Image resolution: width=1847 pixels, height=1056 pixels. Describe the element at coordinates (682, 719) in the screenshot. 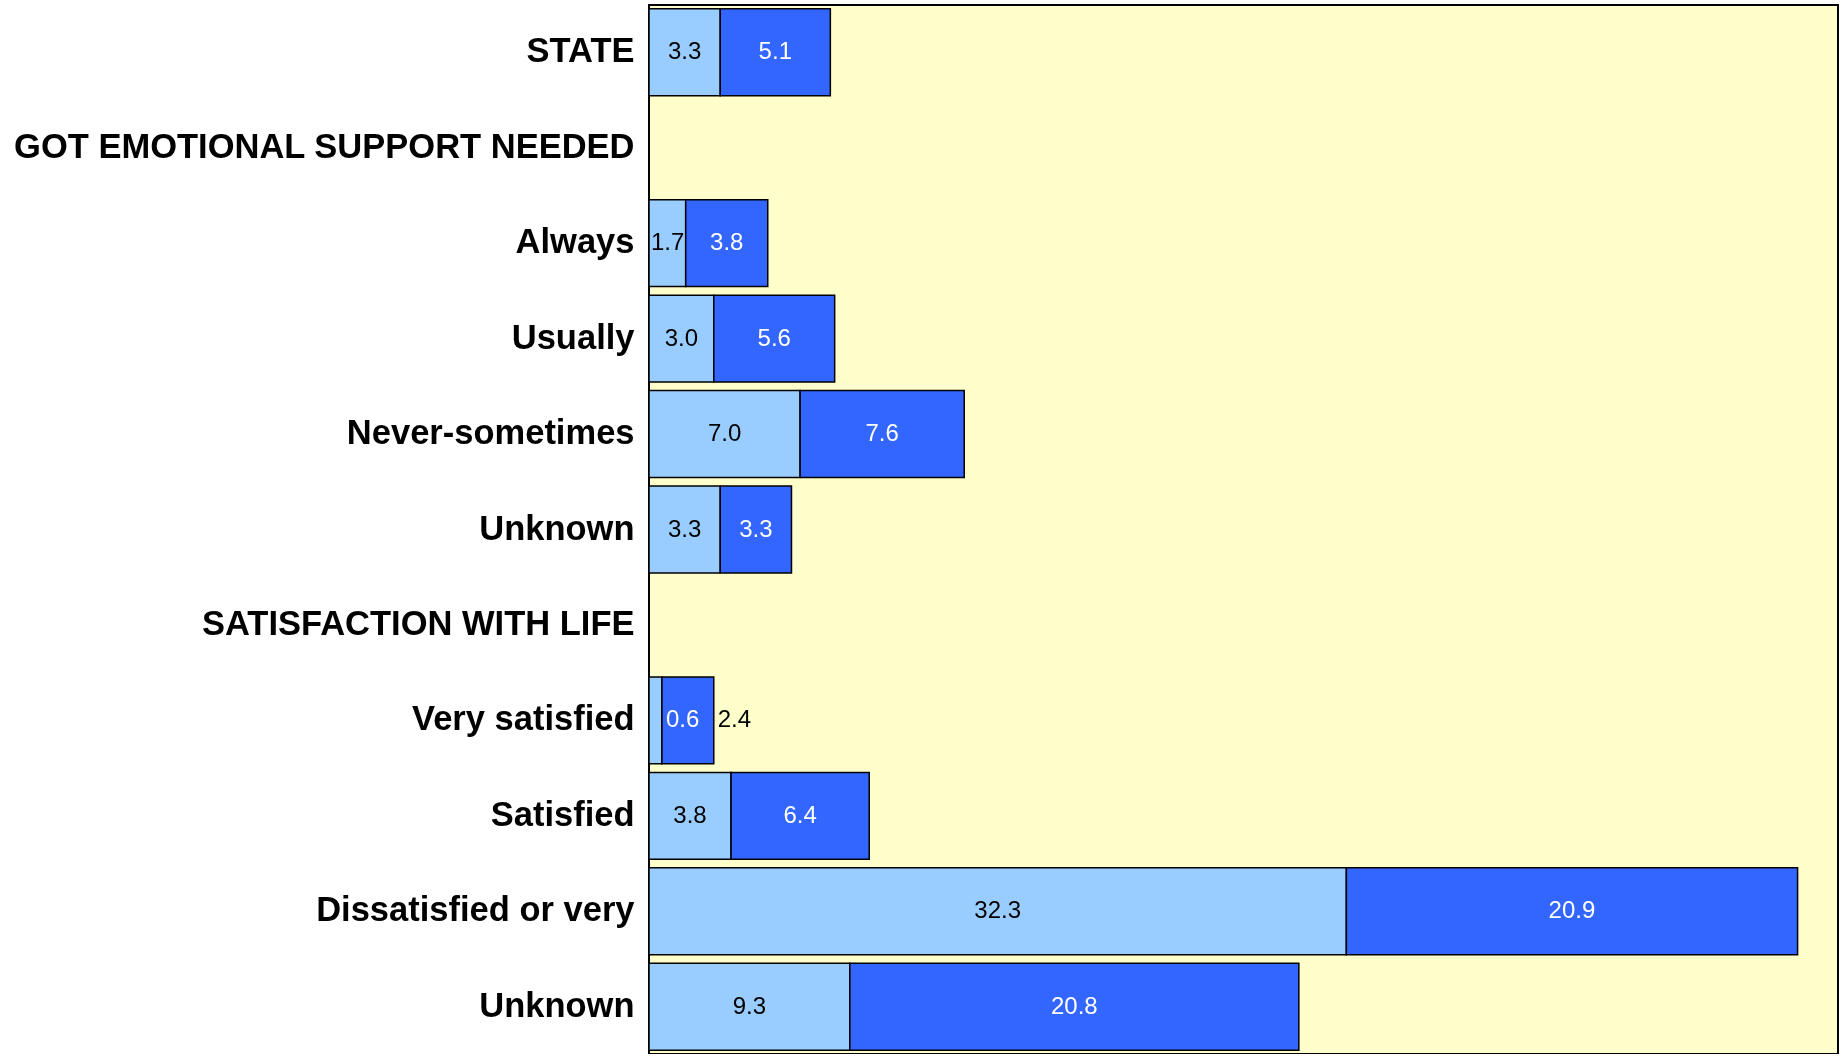

I see `data-label: 0.6` at that location.